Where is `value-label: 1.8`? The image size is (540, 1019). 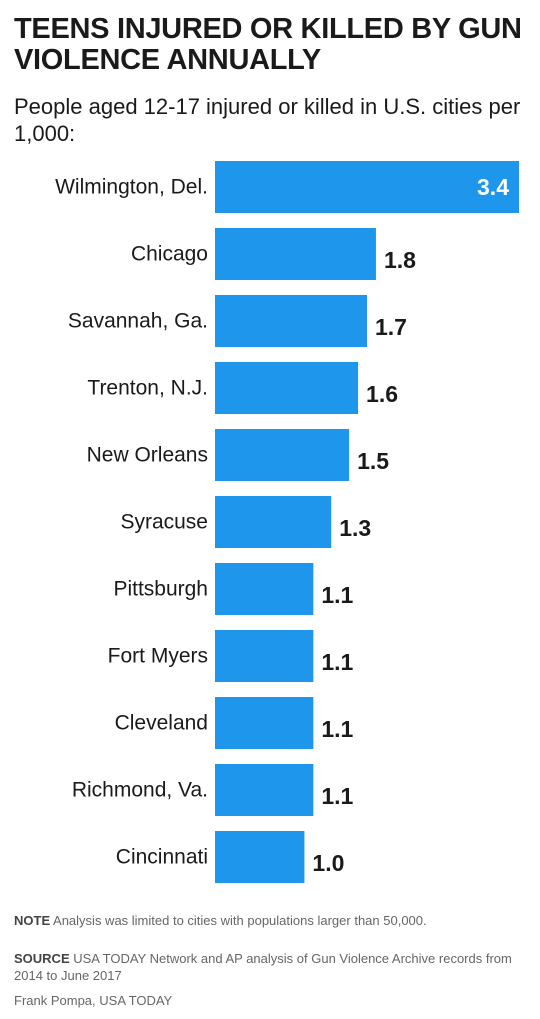
value-label: 1.8 is located at coordinates (400, 260).